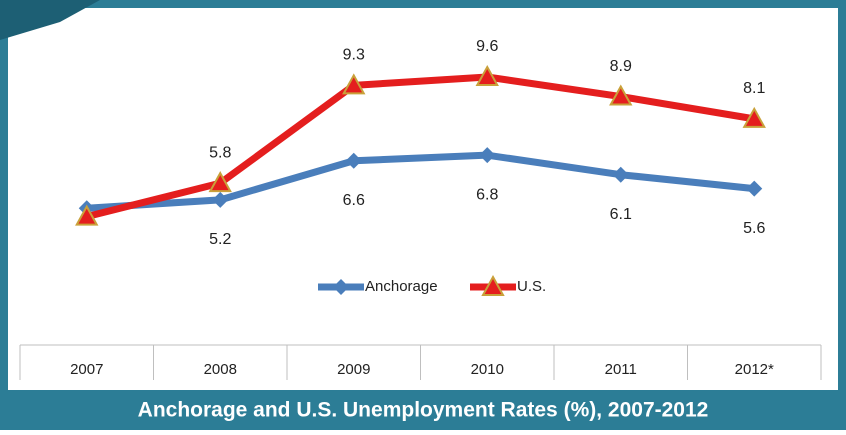 Image resolution: width=846 pixels, height=435 pixels. Describe the element at coordinates (754, 88) in the screenshot. I see `data-label: 8.1` at that location.